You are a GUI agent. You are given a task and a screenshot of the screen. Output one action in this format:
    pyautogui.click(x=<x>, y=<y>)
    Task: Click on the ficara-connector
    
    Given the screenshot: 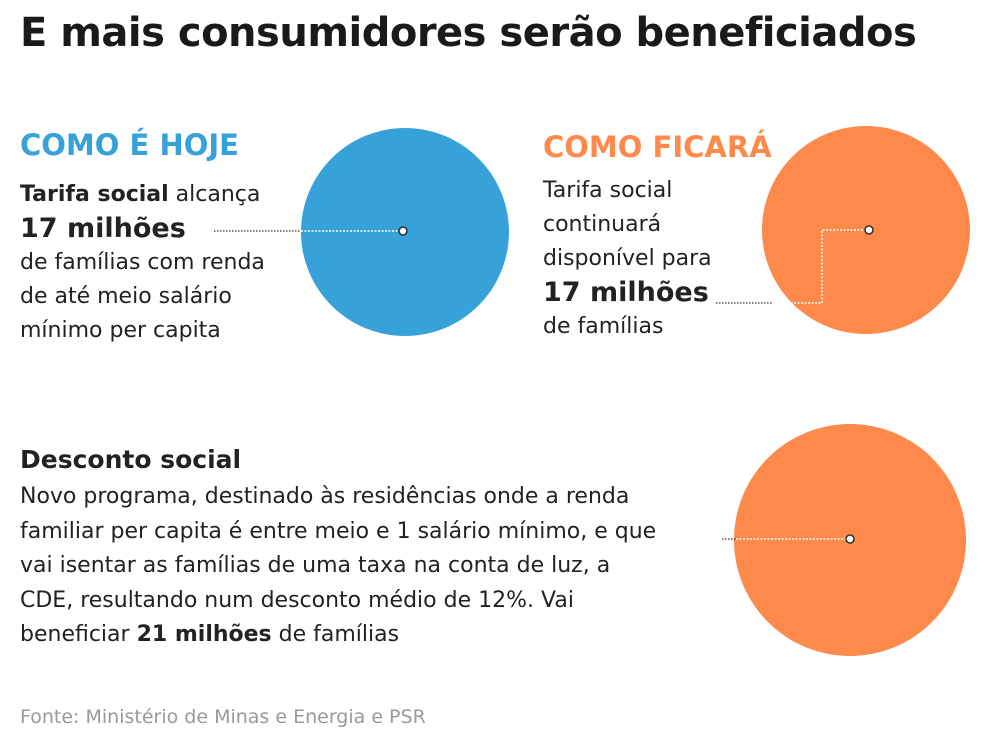 What is the action you would take?
    pyautogui.click(x=795, y=264)
    